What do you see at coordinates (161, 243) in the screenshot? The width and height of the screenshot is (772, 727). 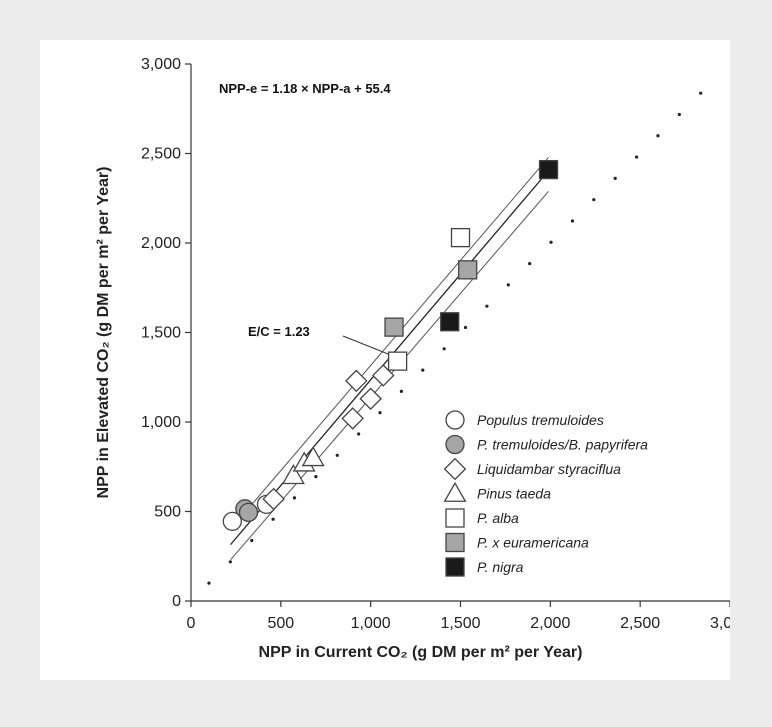 I see `y-tick-label: 2,000` at bounding box center [161, 243].